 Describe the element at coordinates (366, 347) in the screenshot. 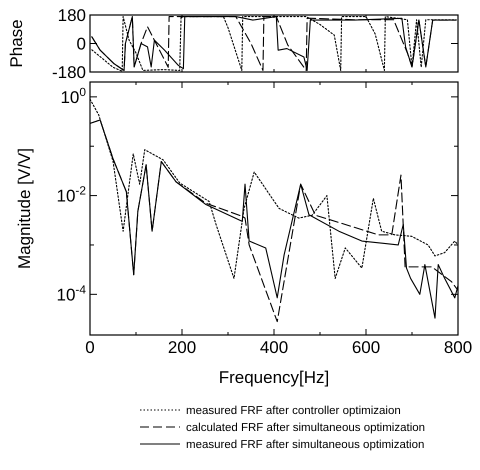

I see `x-tick-label: 600` at that location.